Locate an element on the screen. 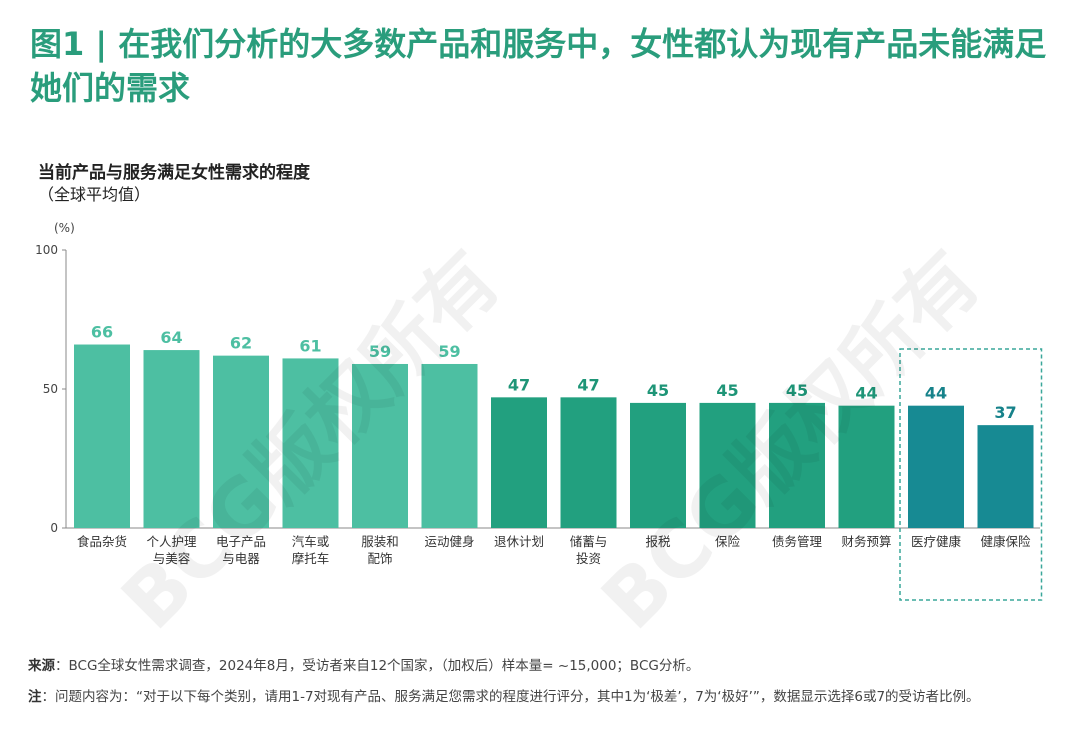  bar-value-label: 64 is located at coordinates (171, 337).